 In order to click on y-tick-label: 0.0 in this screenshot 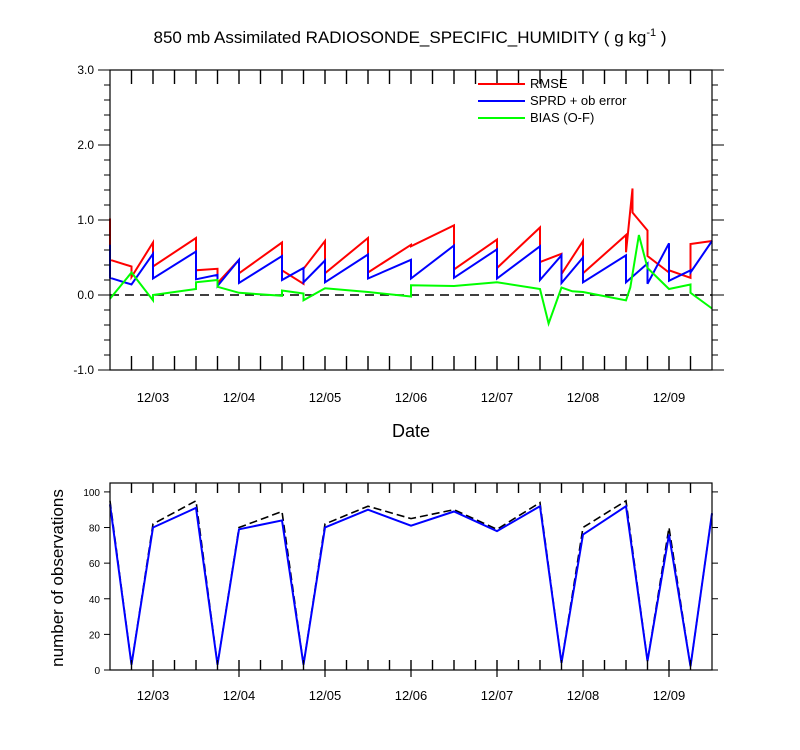, I will do `click(85, 295)`.